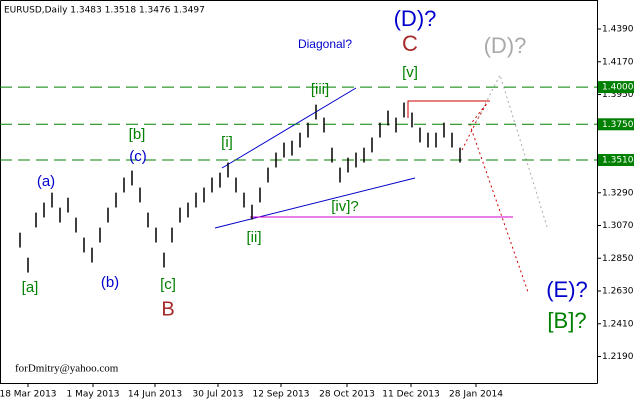 The image size is (635, 402). Describe the element at coordinates (155, 395) in the screenshot. I see `x-tick-label: 14 Jun 2013` at that location.